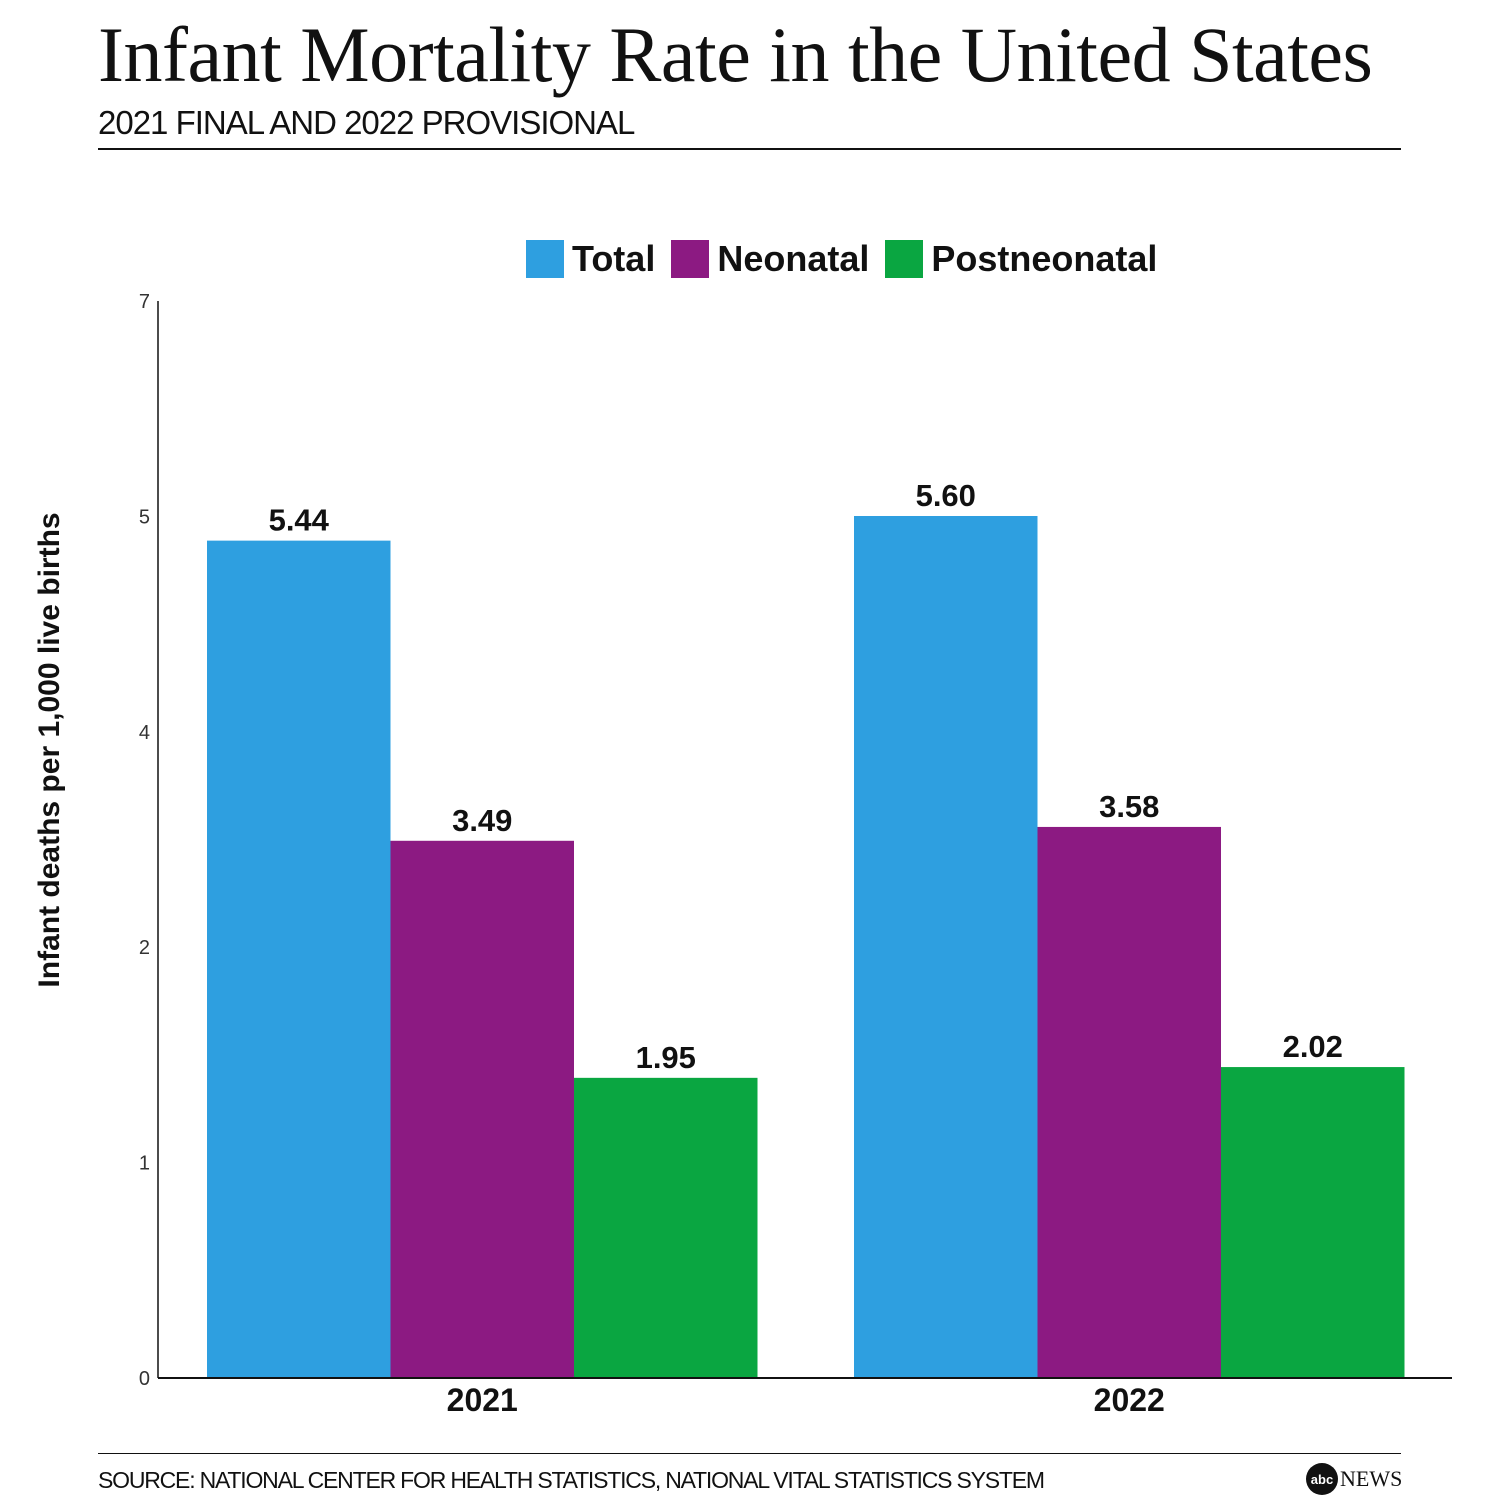  I want to click on data-label: 2.02, so click(1313, 1046).